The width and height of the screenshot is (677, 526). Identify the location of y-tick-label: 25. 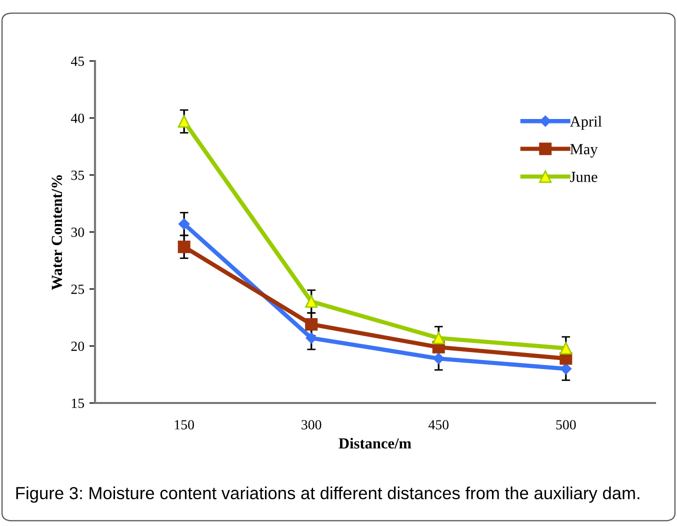
(77, 289).